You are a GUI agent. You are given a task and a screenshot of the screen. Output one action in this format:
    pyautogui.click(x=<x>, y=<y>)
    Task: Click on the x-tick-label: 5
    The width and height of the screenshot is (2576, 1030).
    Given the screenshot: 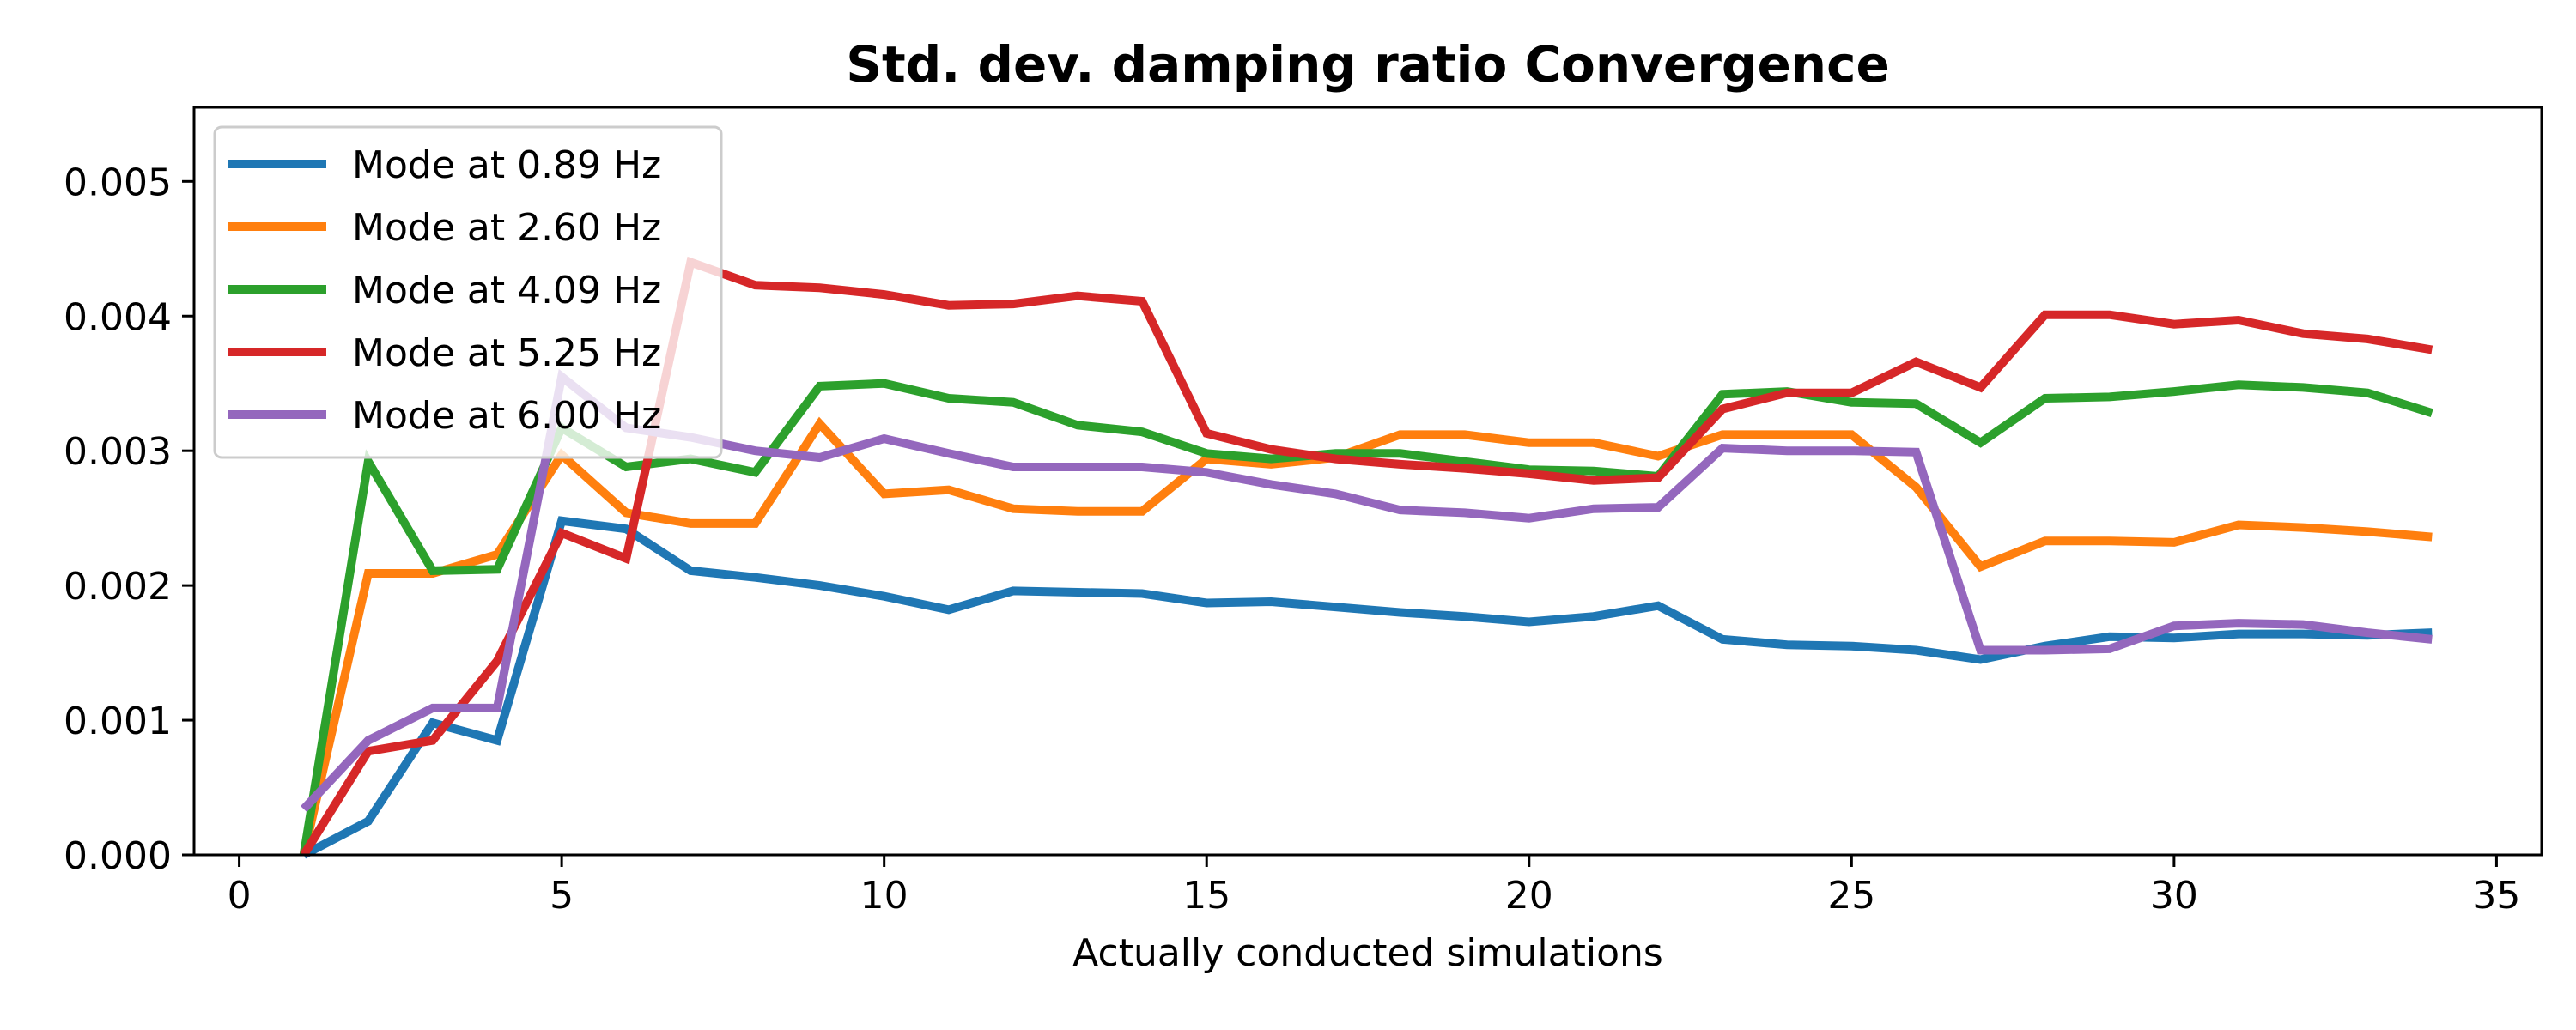 What is the action you would take?
    pyautogui.click(x=562, y=896)
    